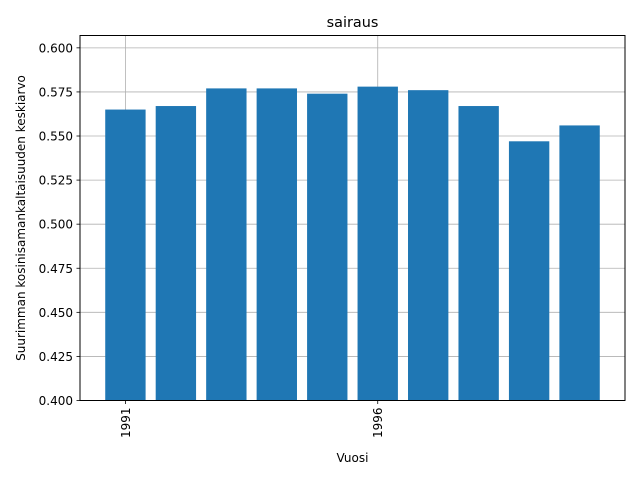  What do you see at coordinates (56, 225) in the screenshot?
I see `y-tick-label: 0.500` at bounding box center [56, 225].